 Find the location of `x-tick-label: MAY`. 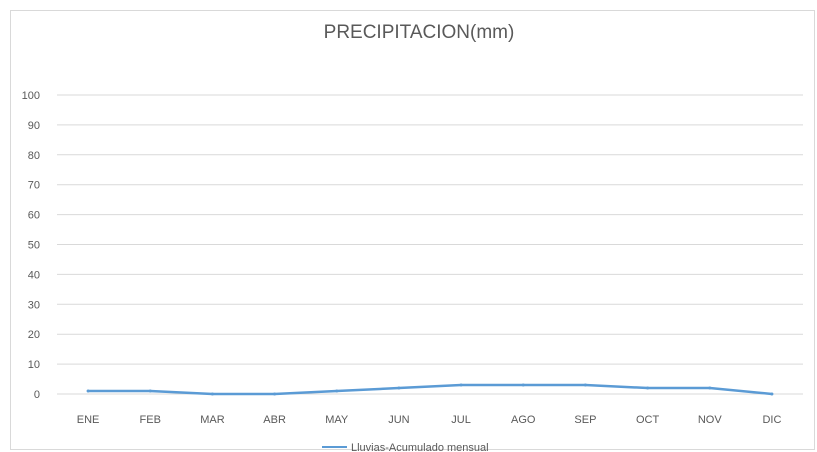

x-tick-label: MAY is located at coordinates (337, 420).